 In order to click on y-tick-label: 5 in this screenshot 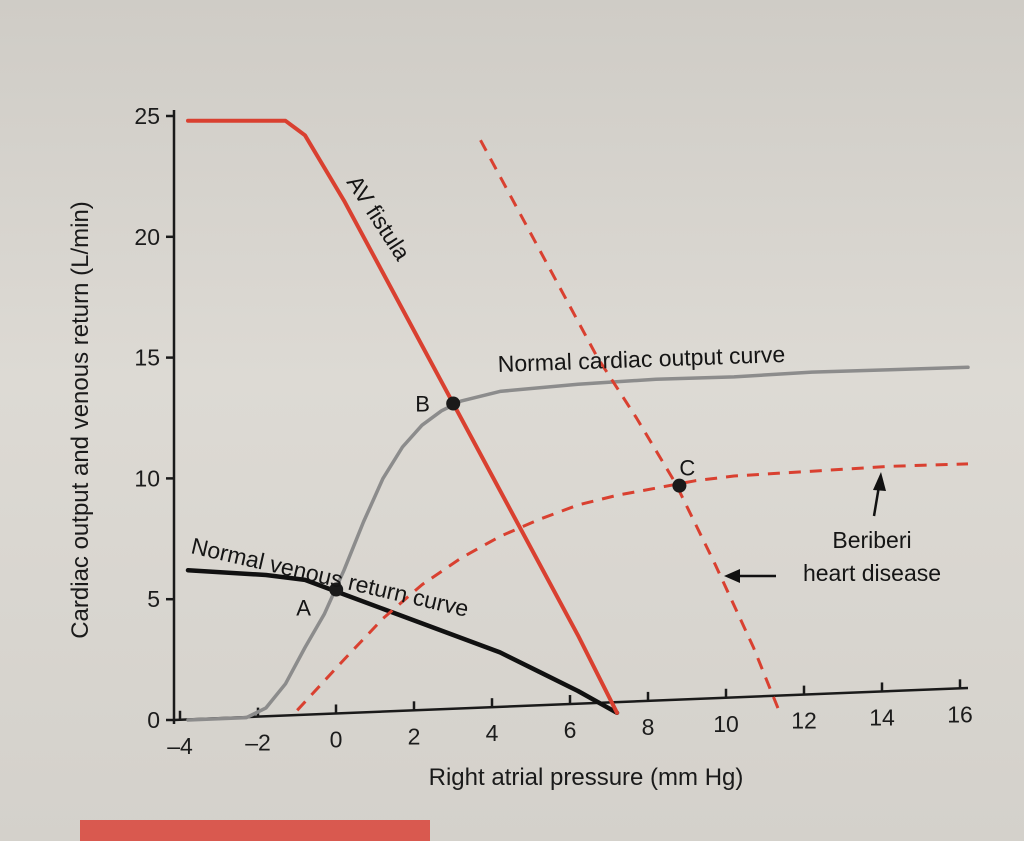, I will do `click(153, 599)`.